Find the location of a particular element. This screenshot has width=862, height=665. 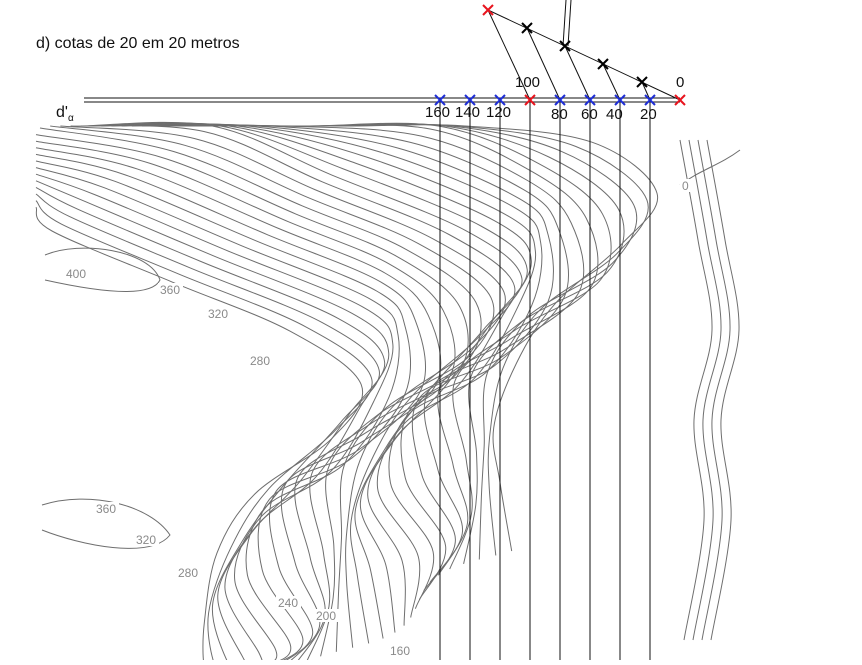

contour-elevation-label: 0 is located at coordinates (685, 186).